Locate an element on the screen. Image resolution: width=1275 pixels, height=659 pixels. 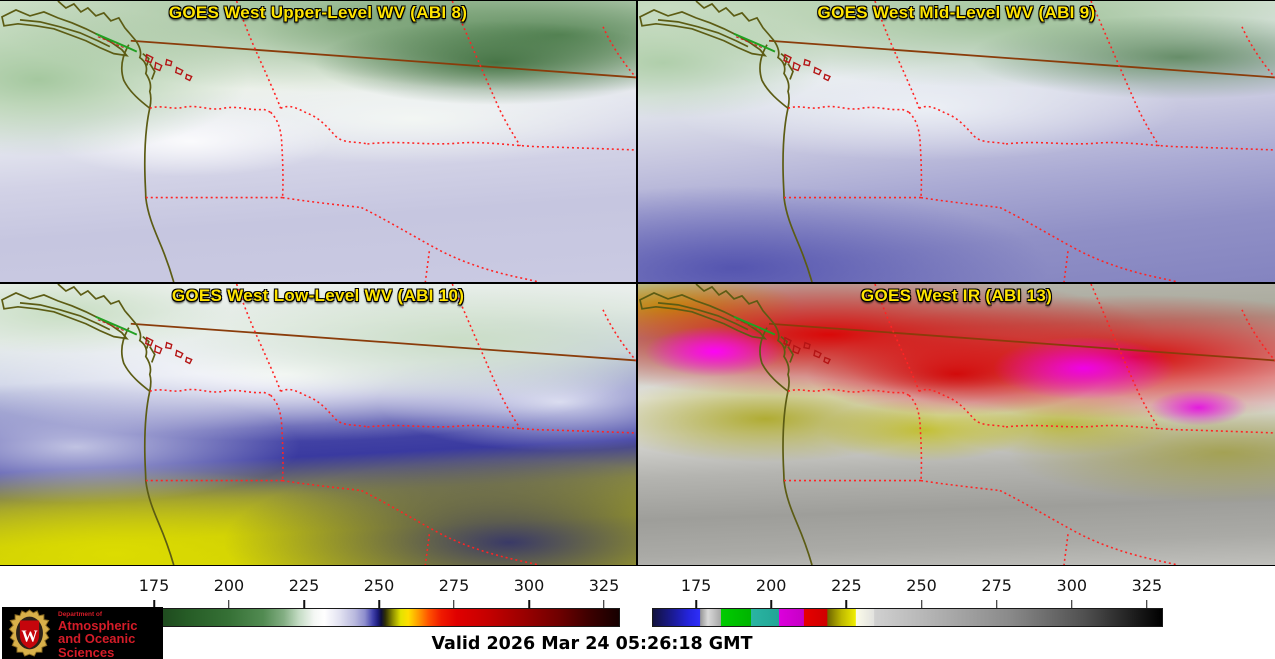
logo-name-line1: Atmospheric is located at coordinates (98, 625).